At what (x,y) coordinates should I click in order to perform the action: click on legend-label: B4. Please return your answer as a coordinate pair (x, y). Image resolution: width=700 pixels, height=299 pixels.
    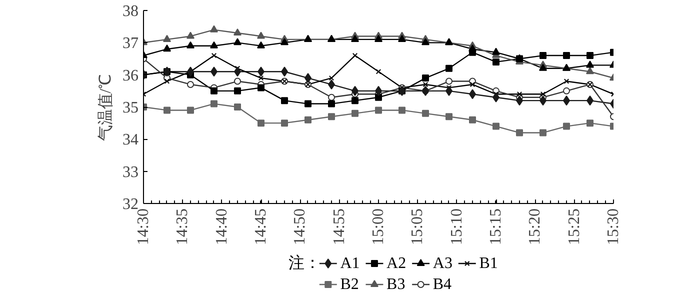
    Looking at the image, I should click on (442, 284).